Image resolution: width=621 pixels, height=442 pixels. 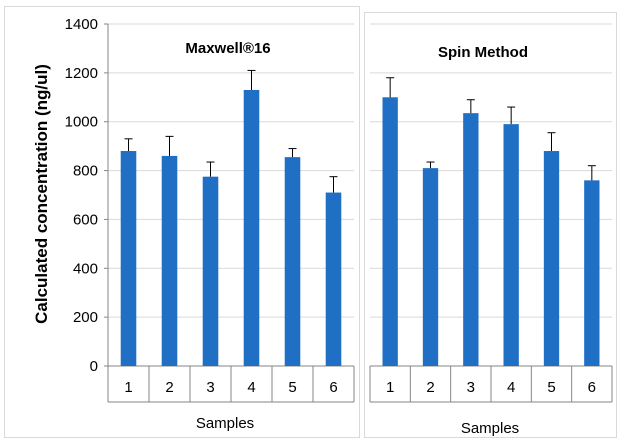 What do you see at coordinates (81, 24) in the screenshot?
I see `y-tick-label: 1400` at bounding box center [81, 24].